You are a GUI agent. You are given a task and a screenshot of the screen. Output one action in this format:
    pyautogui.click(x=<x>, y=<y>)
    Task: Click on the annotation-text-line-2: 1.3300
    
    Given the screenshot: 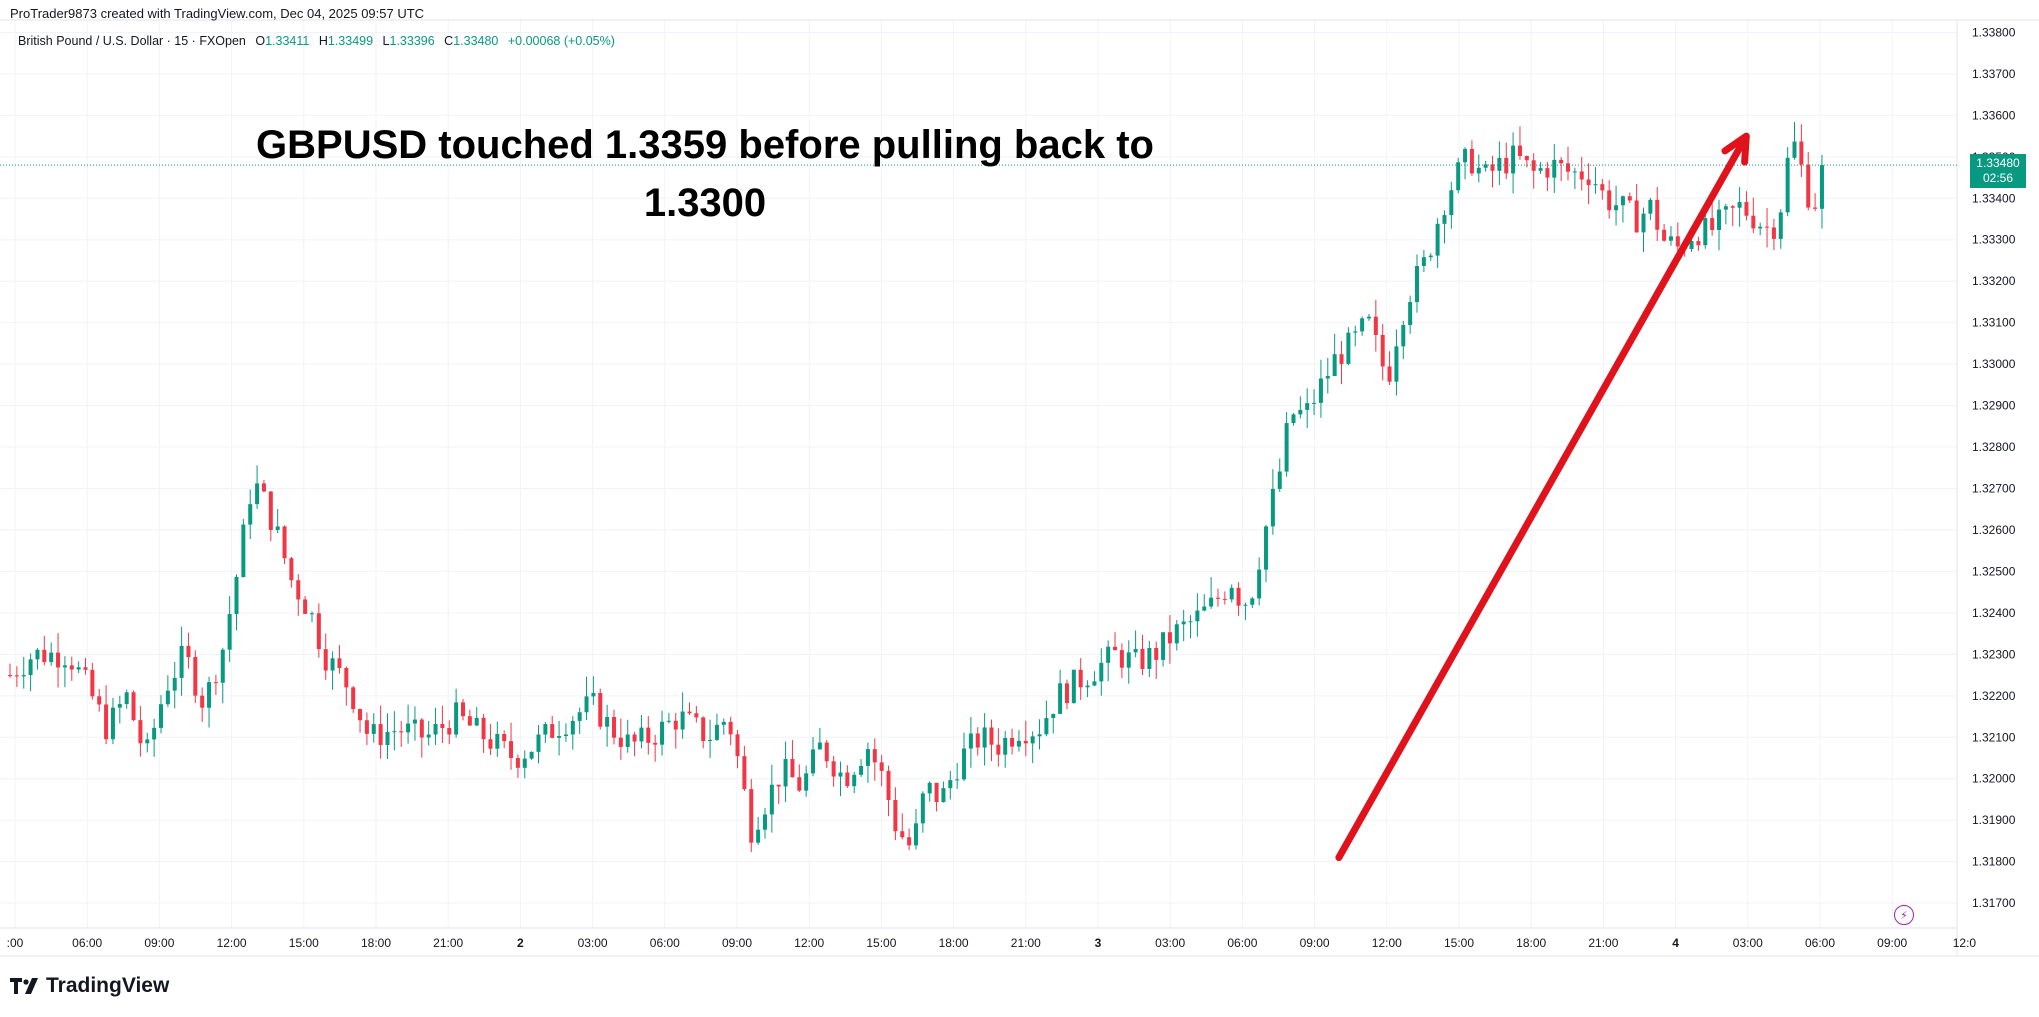 What is the action you would take?
    pyautogui.click(x=705, y=203)
    